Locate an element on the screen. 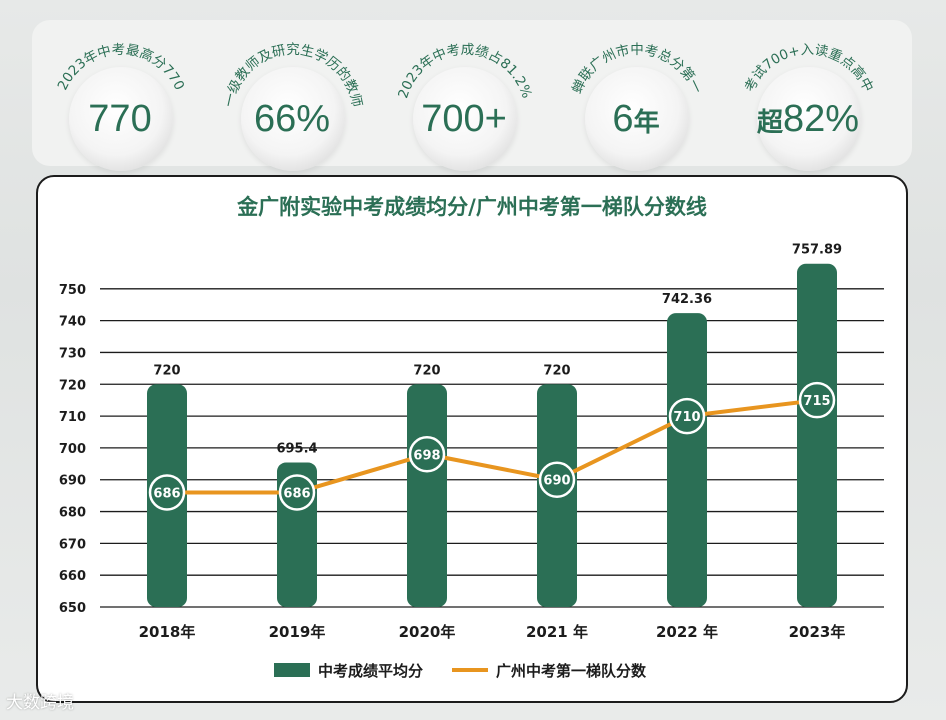 The image size is (946, 720). stat-value: 超82% is located at coordinates (808, 119).